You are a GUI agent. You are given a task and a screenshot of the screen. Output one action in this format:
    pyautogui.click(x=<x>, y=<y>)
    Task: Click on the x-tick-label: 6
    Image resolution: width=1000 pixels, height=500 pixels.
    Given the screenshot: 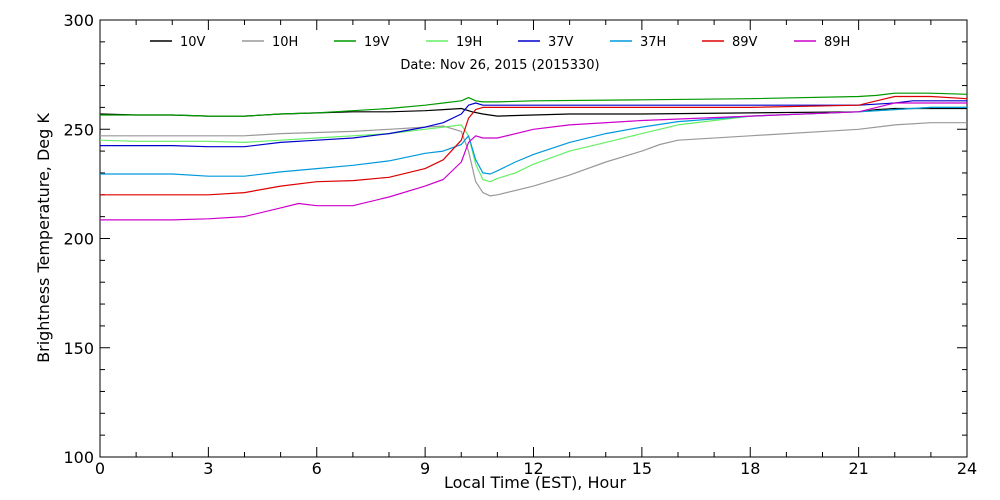 What is the action you would take?
    pyautogui.click(x=317, y=468)
    